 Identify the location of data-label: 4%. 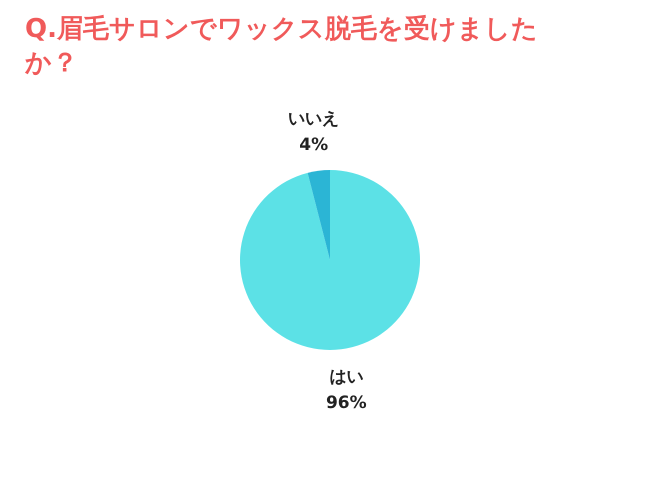
(313, 145).